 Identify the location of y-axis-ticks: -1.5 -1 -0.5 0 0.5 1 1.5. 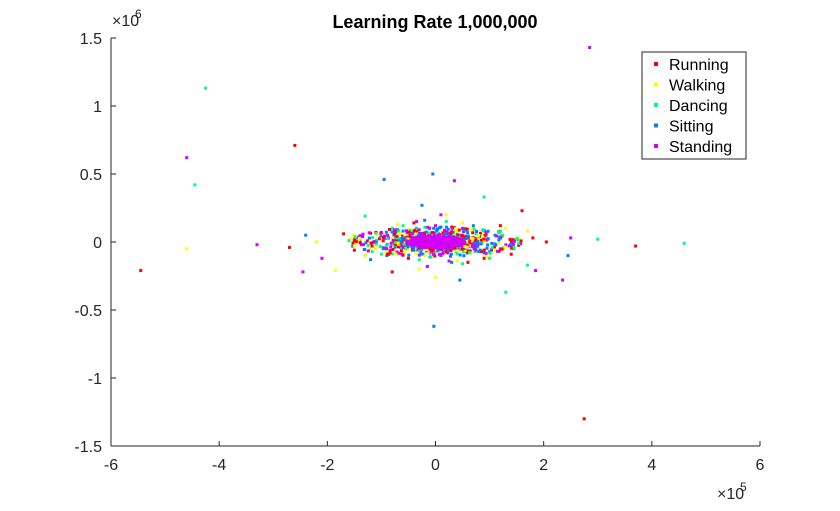
(95, 243).